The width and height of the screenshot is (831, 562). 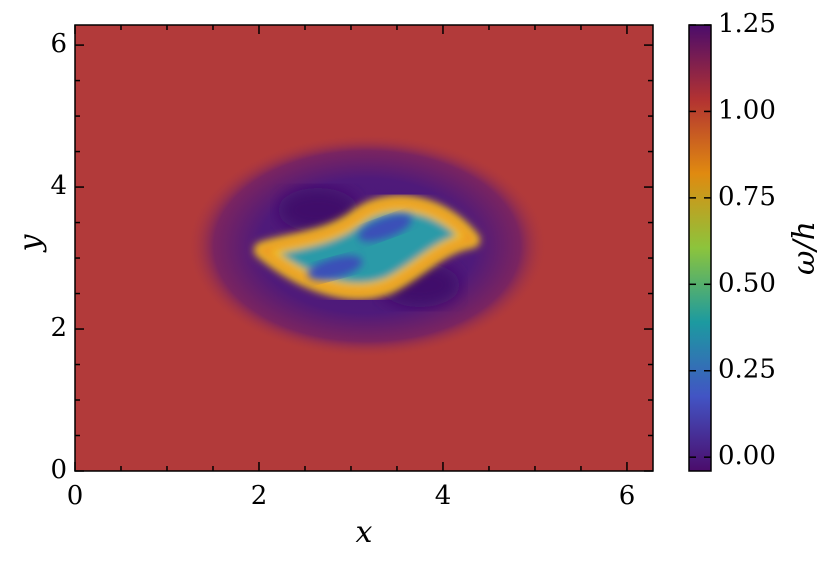 I want to click on x-tick-label: 0, so click(x=75, y=496).